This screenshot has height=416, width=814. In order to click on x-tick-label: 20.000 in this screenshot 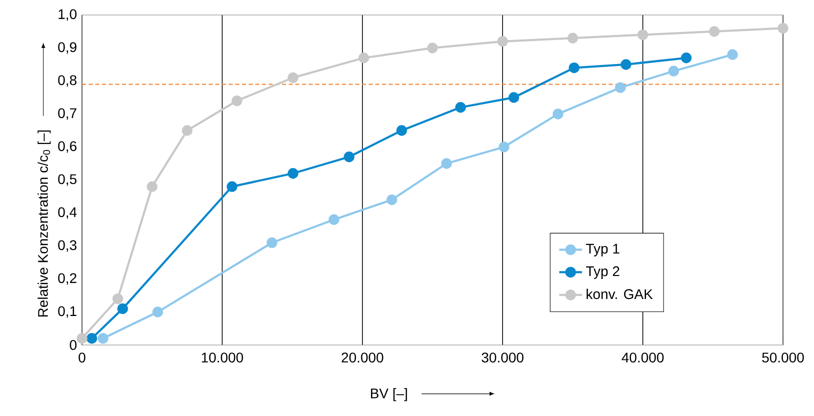, I will do `click(363, 357)`.